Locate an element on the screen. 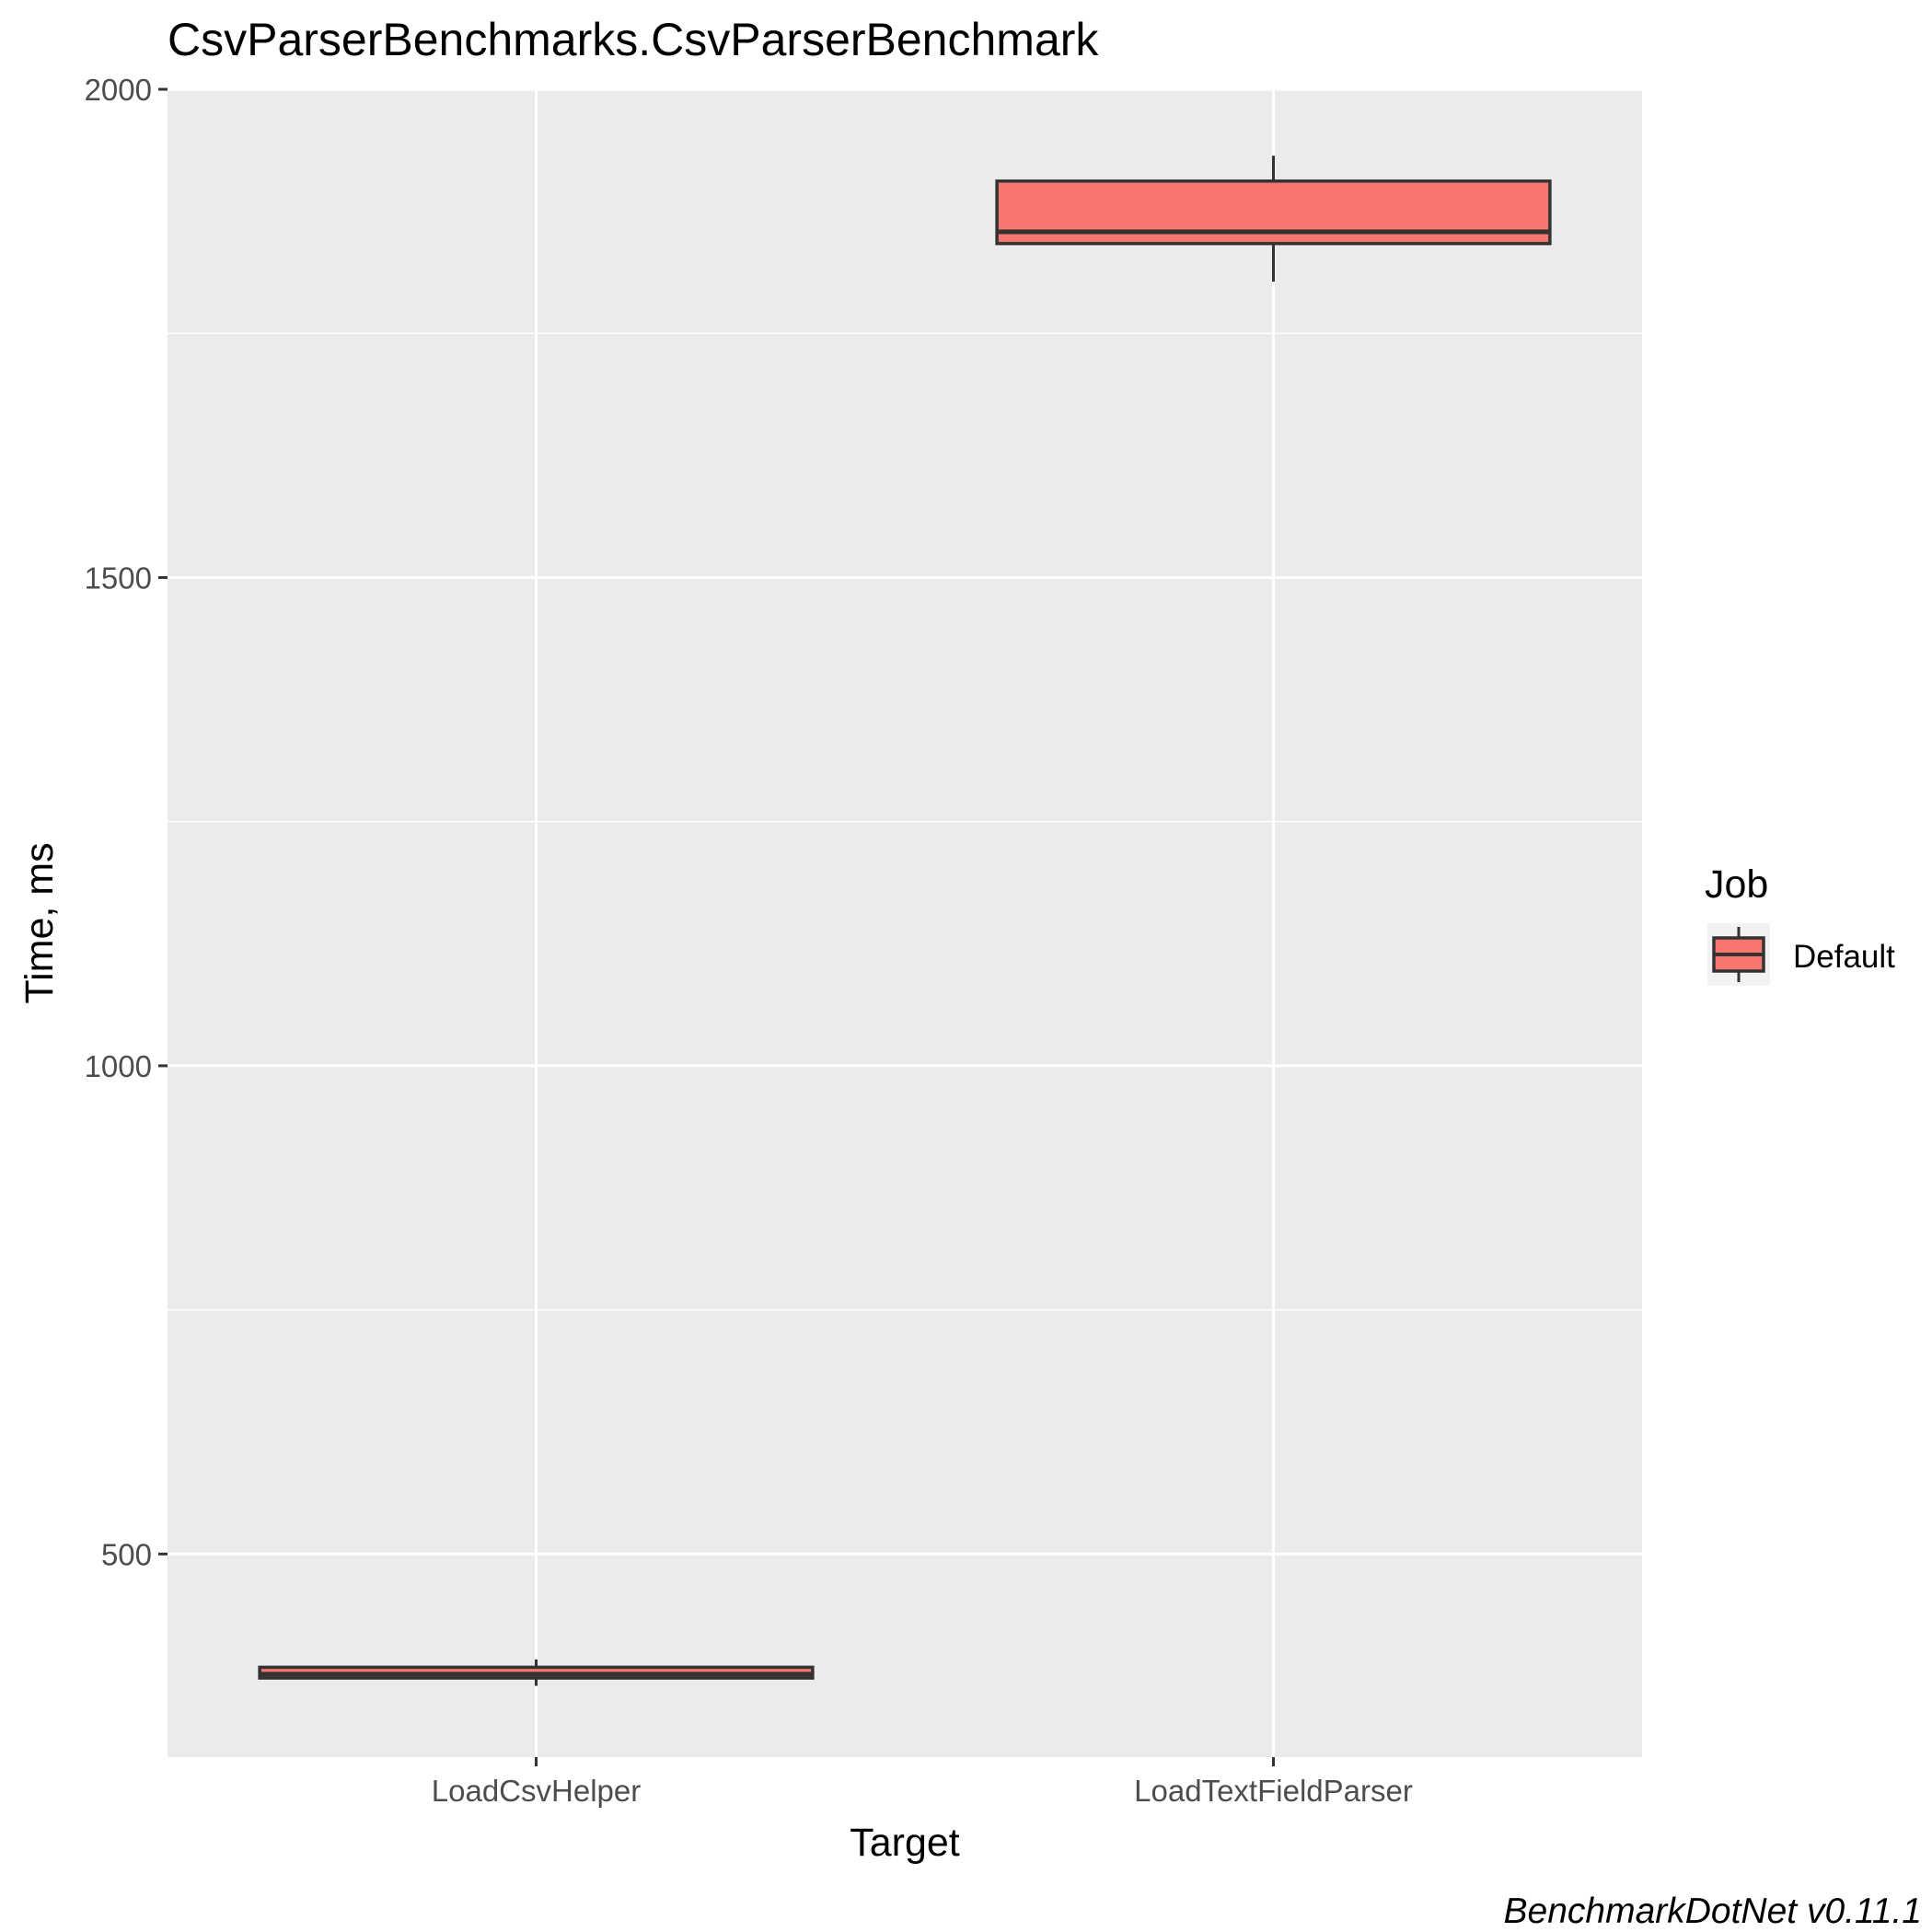 This screenshot has height=1932, width=1932. chart-title: CsvParserBenchmarks.CsvParserBenchmark is located at coordinates (633, 40).